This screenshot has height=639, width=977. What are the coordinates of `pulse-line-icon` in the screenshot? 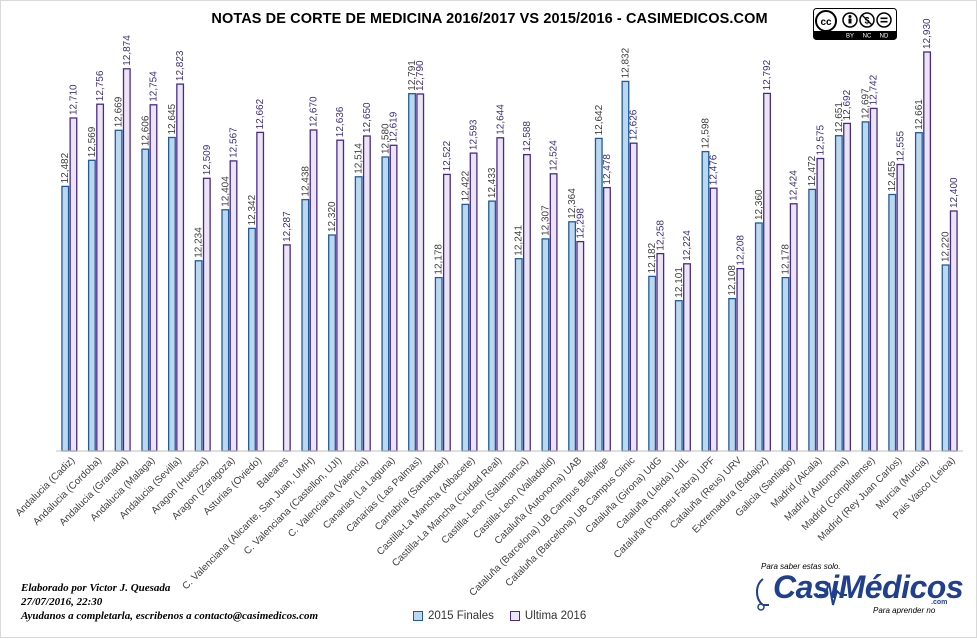 It's located at (833, 594).